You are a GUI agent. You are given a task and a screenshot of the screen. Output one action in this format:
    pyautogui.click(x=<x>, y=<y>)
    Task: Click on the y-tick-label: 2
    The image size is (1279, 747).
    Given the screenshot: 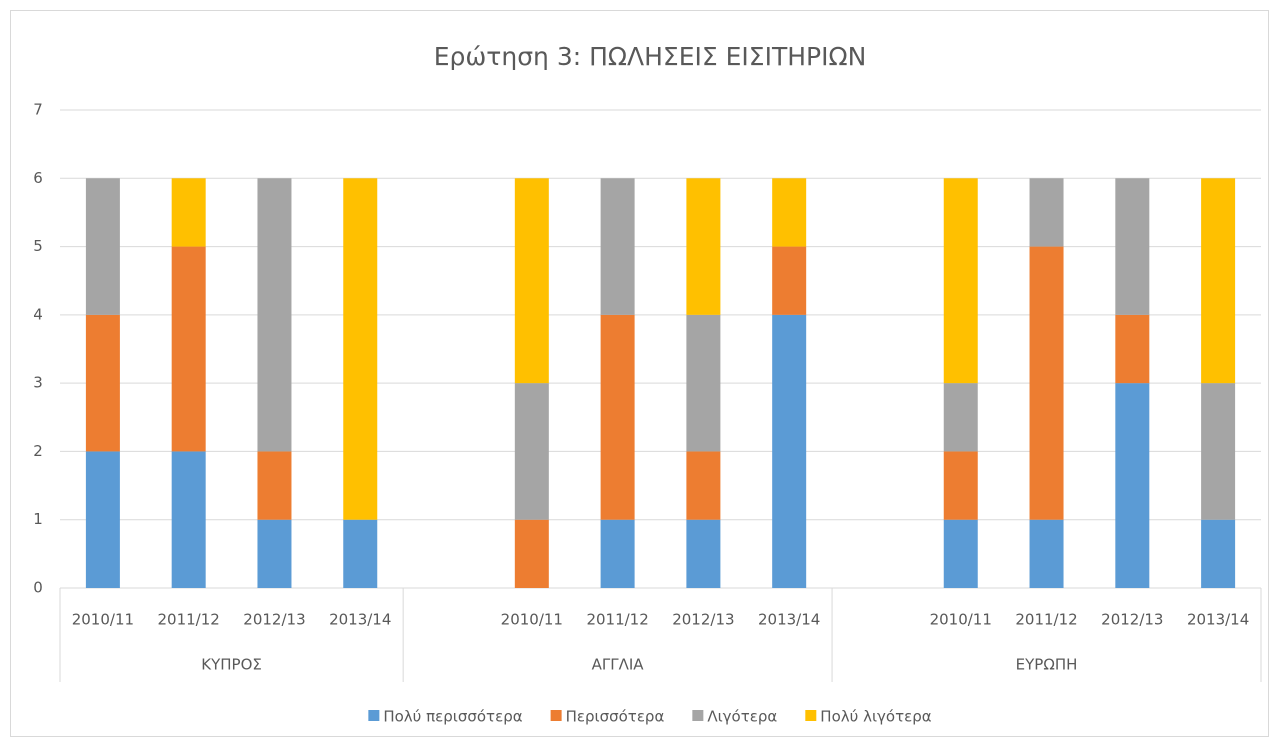 What is the action you would take?
    pyautogui.click(x=38, y=451)
    